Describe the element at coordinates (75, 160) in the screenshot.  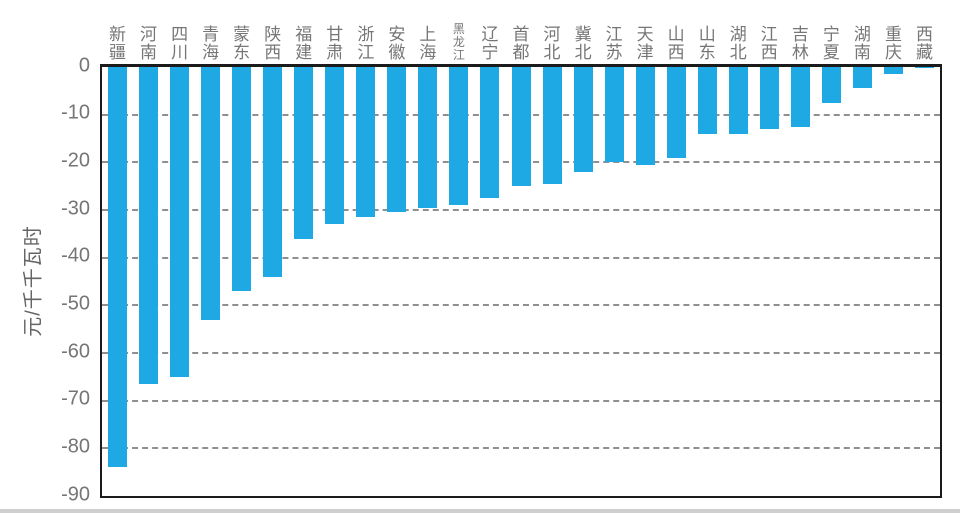
I see `y-tick--20: -20` at that location.